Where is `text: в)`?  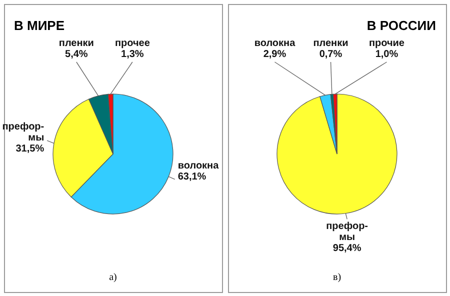
text: в) is located at coordinates (337, 277).